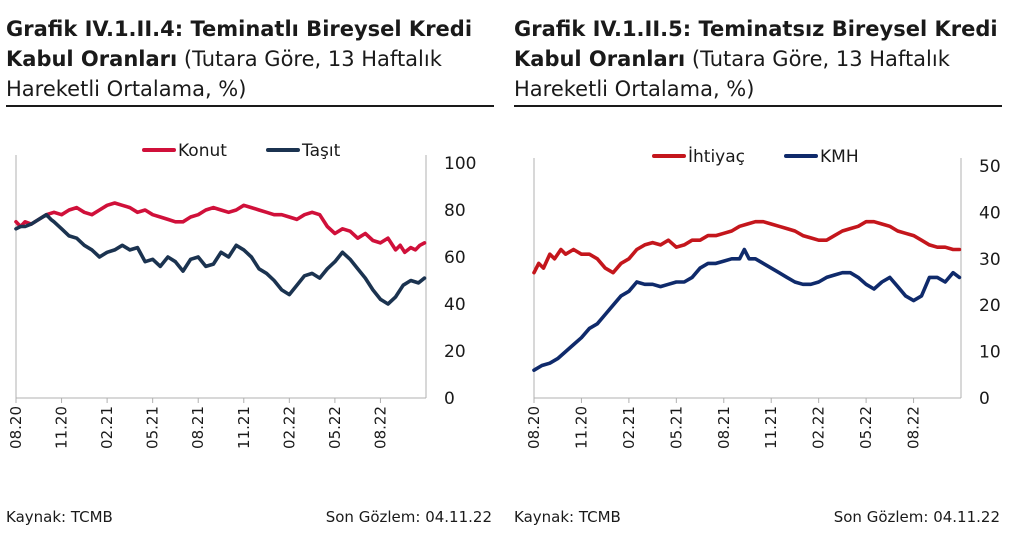 The image size is (1024, 538). Describe the element at coordinates (321, 151) in the screenshot. I see `legend-label-1: Taşıt` at that location.